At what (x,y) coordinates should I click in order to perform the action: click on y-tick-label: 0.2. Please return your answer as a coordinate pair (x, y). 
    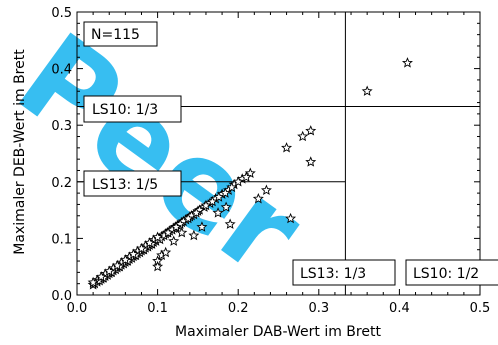
    Looking at the image, I should click on (61, 183).